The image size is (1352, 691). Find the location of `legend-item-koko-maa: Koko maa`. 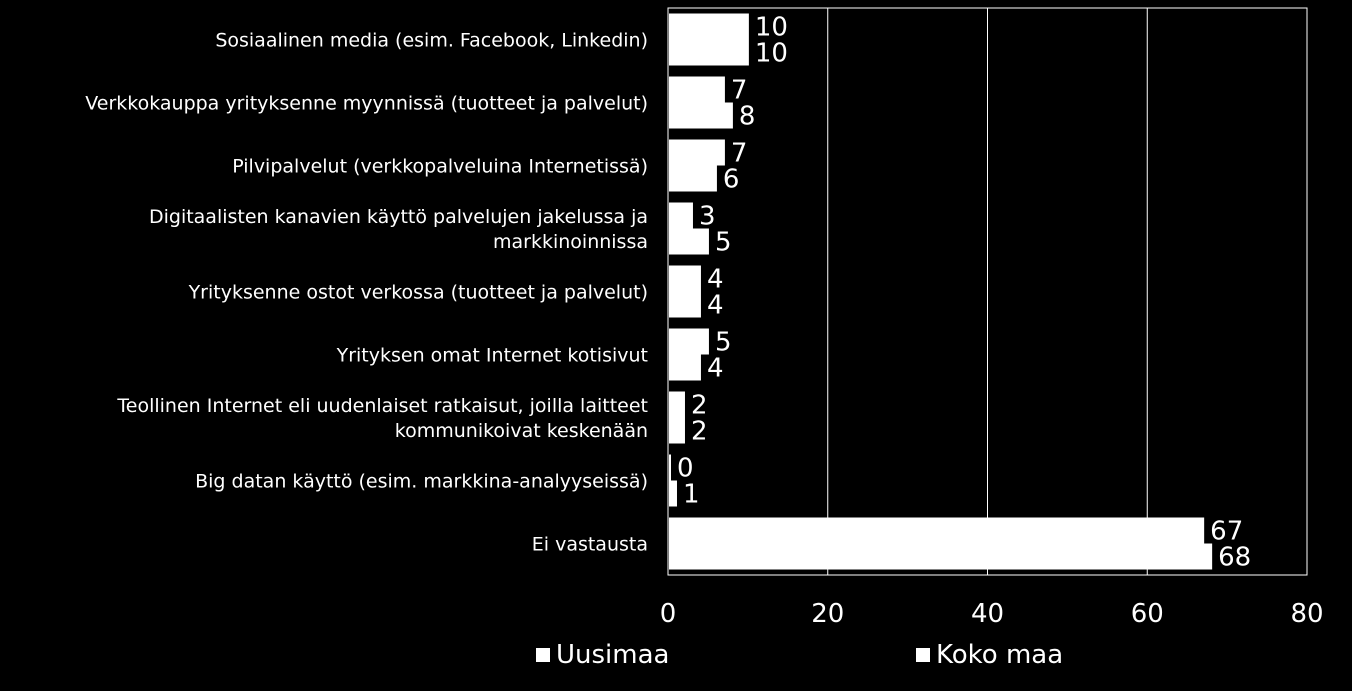

legend-item-koko-maa: Koko maa is located at coordinates (989, 655).